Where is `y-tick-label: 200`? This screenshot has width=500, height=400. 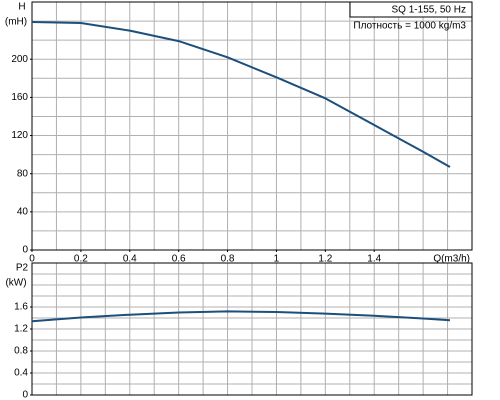
y-tick-label: 200 is located at coordinates (19, 59).